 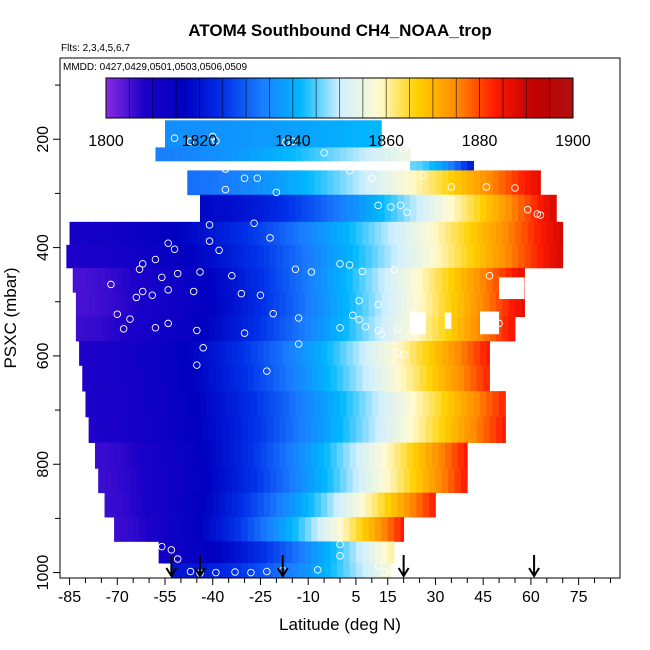 What do you see at coordinates (43, 247) in the screenshot?
I see `y-tick-label: 400` at bounding box center [43, 247].